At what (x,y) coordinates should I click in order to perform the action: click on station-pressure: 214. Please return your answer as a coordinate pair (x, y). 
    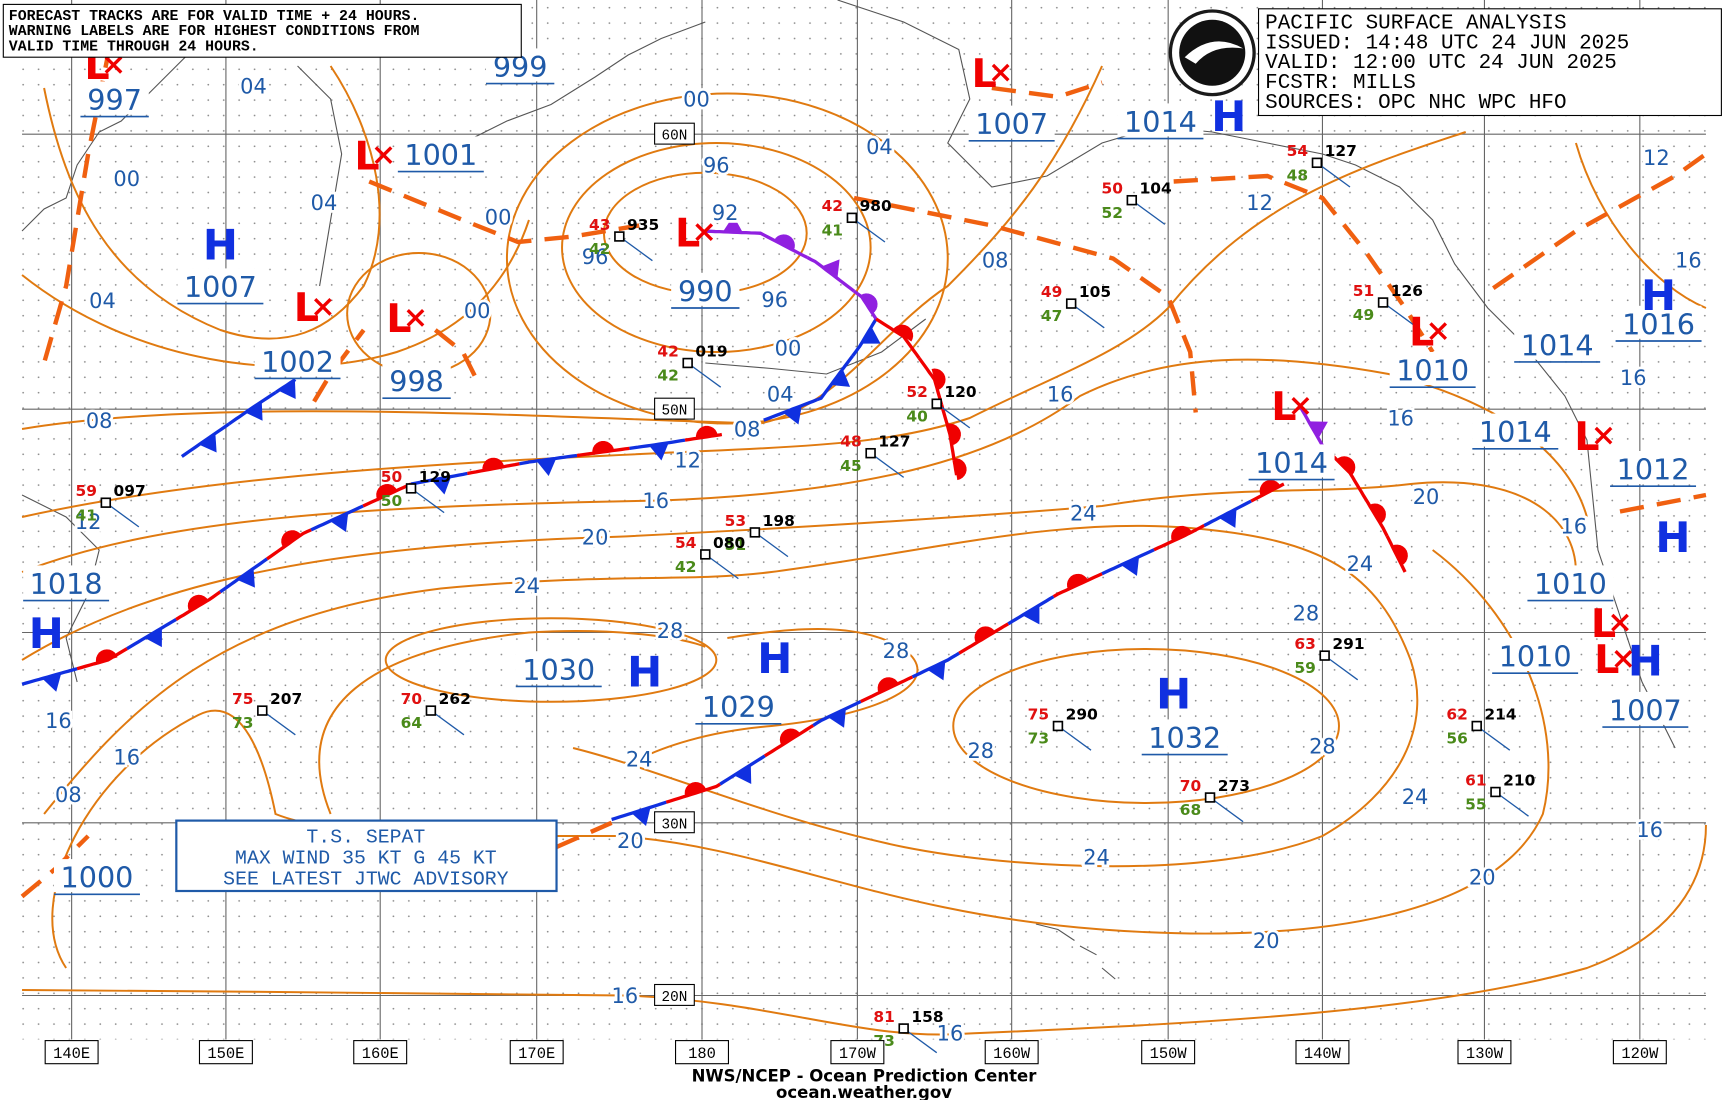
    Looking at the image, I should click on (1500, 714).